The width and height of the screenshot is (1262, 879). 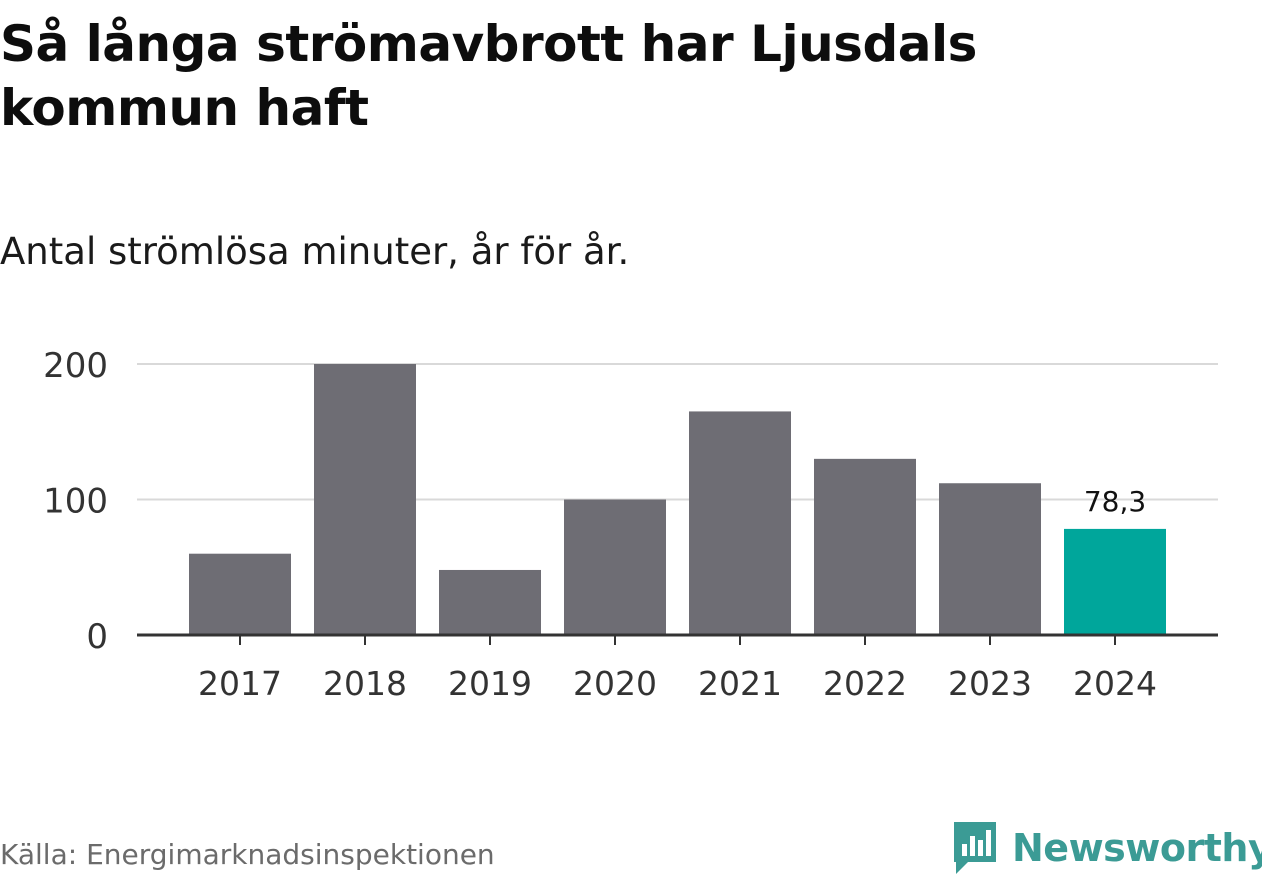 What do you see at coordinates (975, 848) in the screenshot?
I see `bar-chart-speech-bubble-icon` at bounding box center [975, 848].